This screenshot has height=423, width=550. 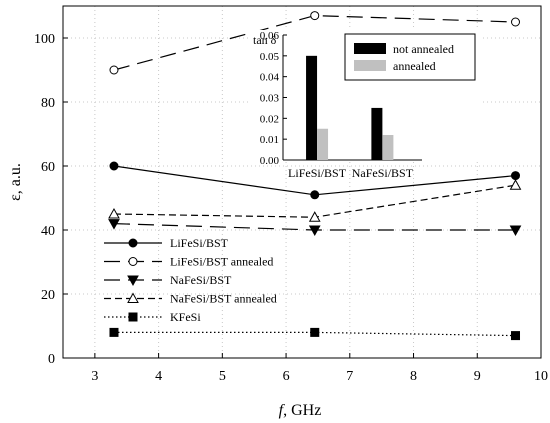 What do you see at coordinates (270, 78) in the screenshot?
I see `inset-y-tick-label: 0.04` at bounding box center [270, 78].